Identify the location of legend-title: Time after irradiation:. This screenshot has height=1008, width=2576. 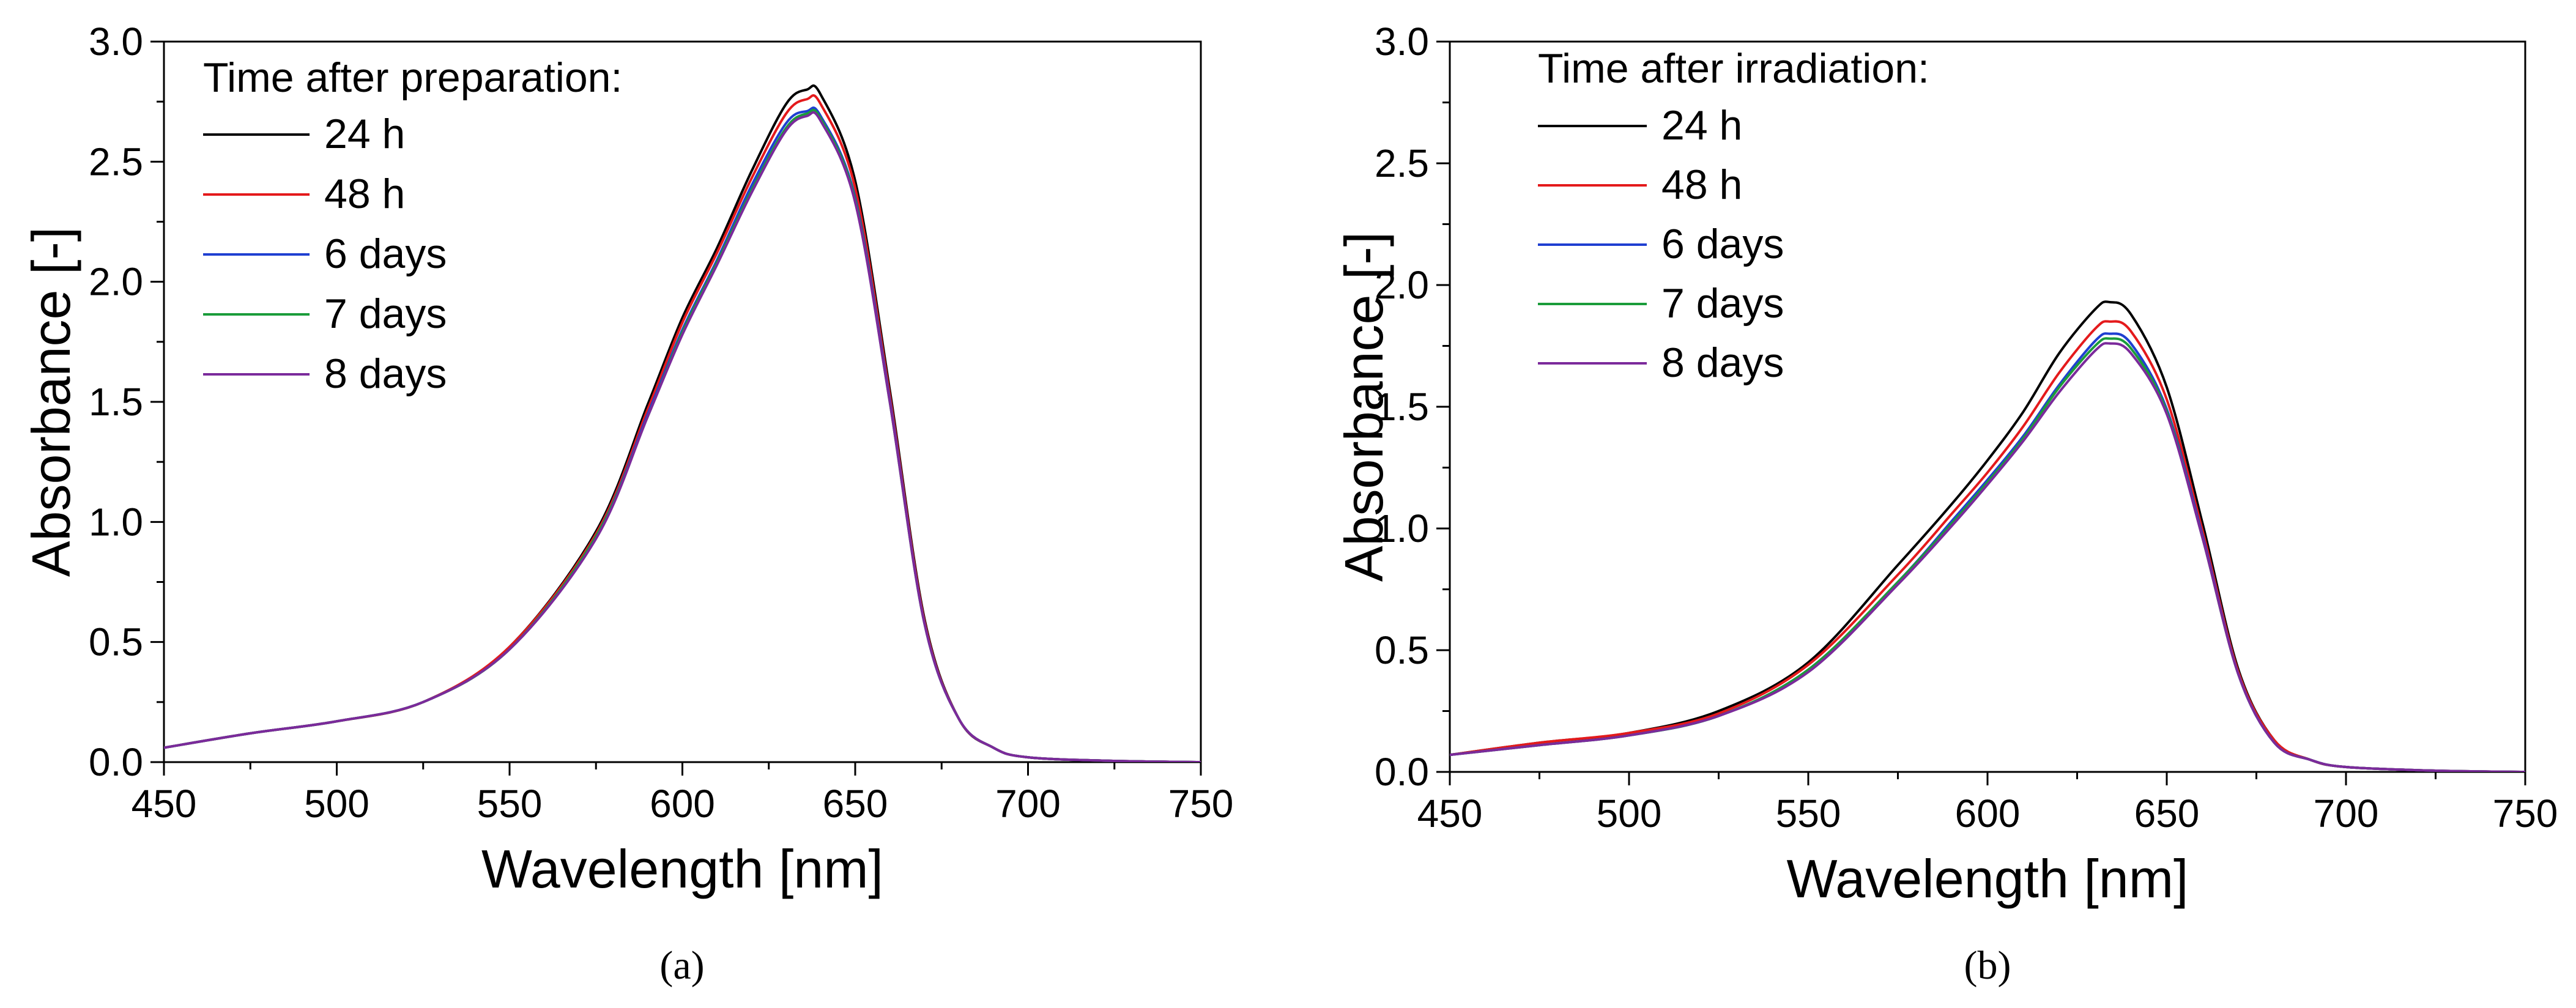
(1733, 68).